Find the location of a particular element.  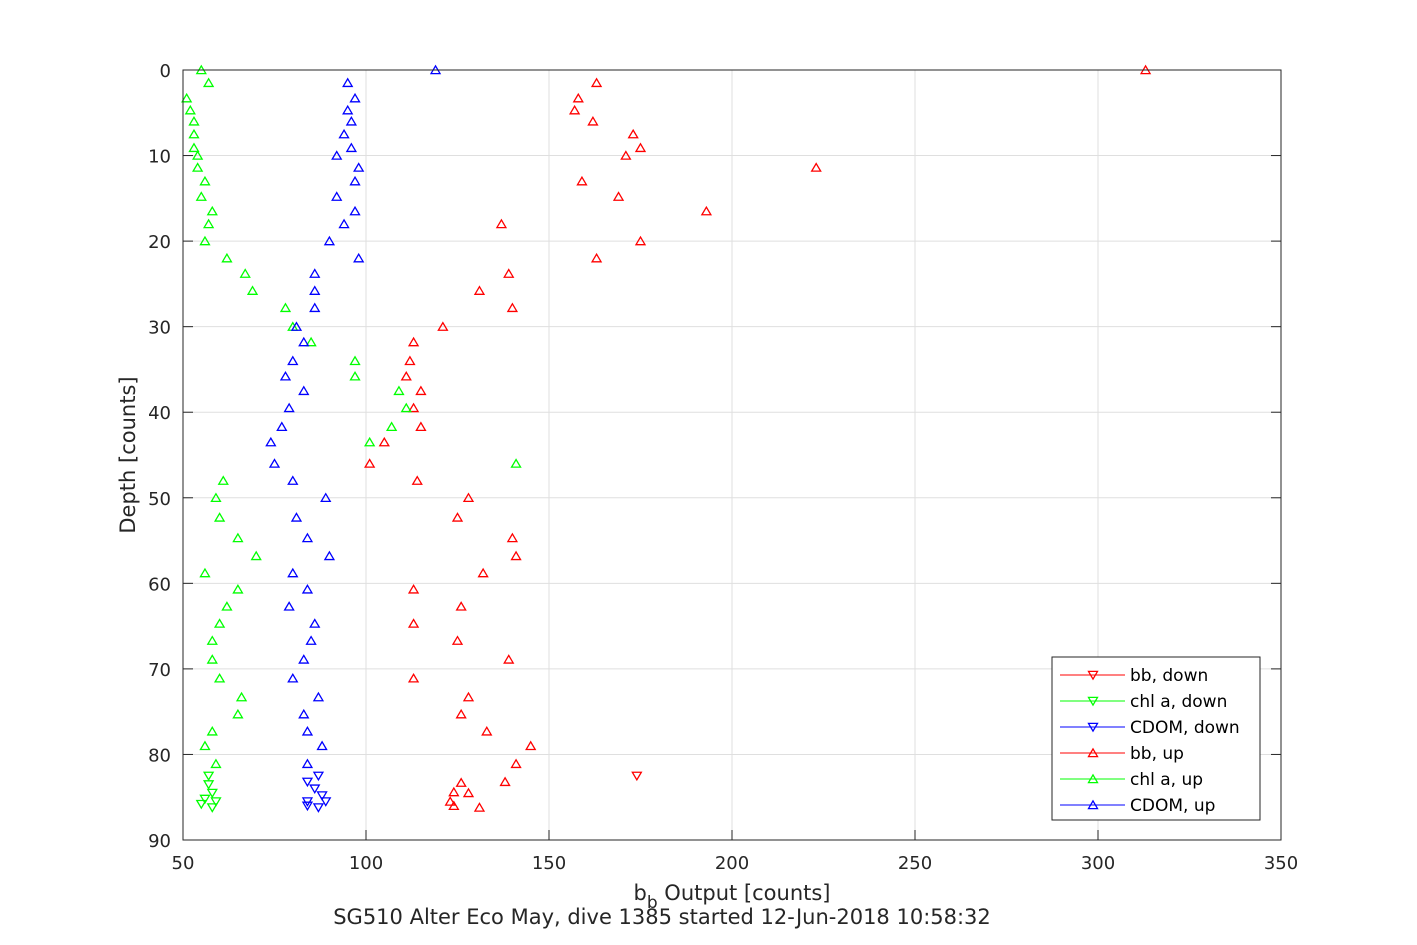

series-cdom-down is located at coordinates (316, 792).